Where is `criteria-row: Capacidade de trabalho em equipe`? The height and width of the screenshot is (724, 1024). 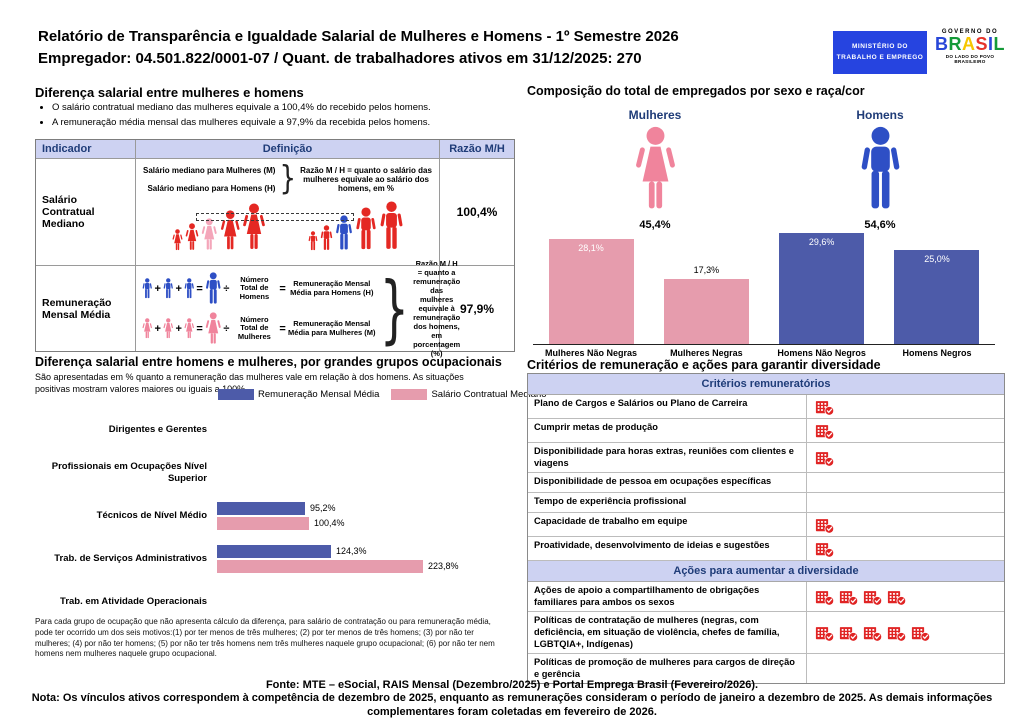 criteria-row: Capacidade de trabalho em equipe is located at coordinates (766, 525).